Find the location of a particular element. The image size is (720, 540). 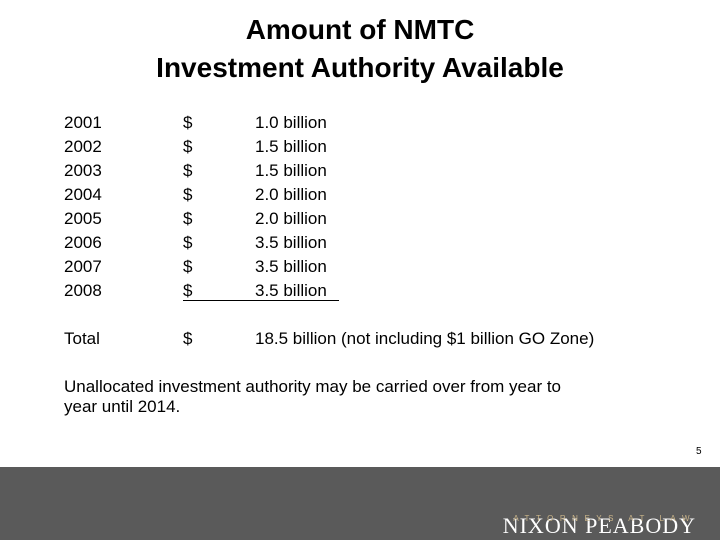

year: 2002 is located at coordinates (83, 146).